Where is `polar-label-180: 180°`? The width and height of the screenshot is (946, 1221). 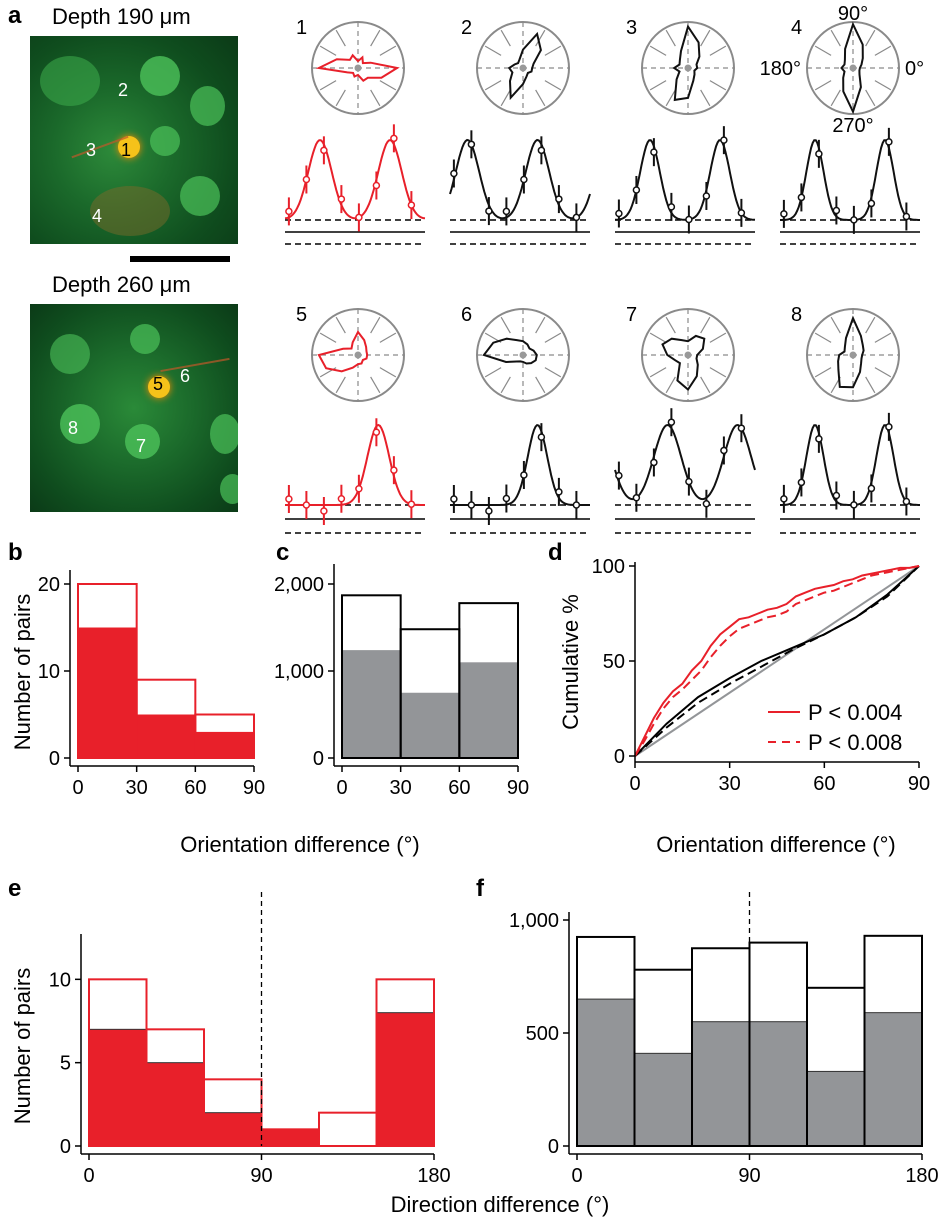
polar-label-180: 180° is located at coordinates (780, 69).